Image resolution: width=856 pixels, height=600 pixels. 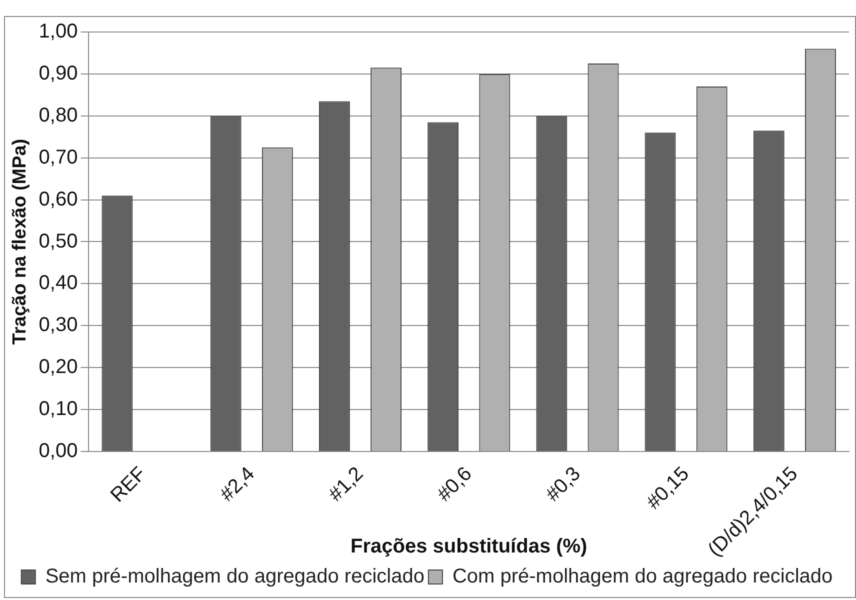 What do you see at coordinates (58, 367) in the screenshot?
I see `y-tick-label: 0,20` at bounding box center [58, 367].